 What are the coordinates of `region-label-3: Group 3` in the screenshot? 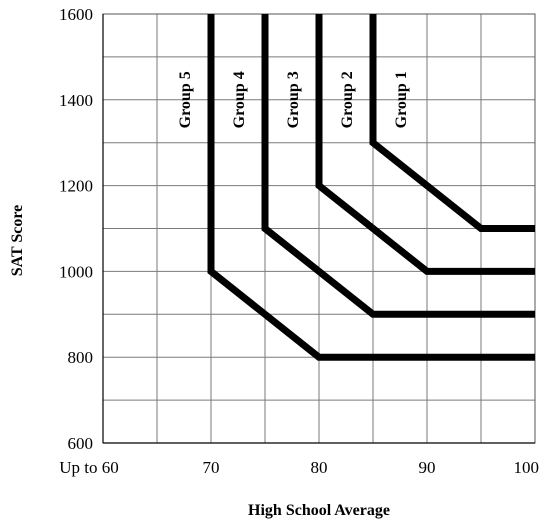 It's located at (293, 99).